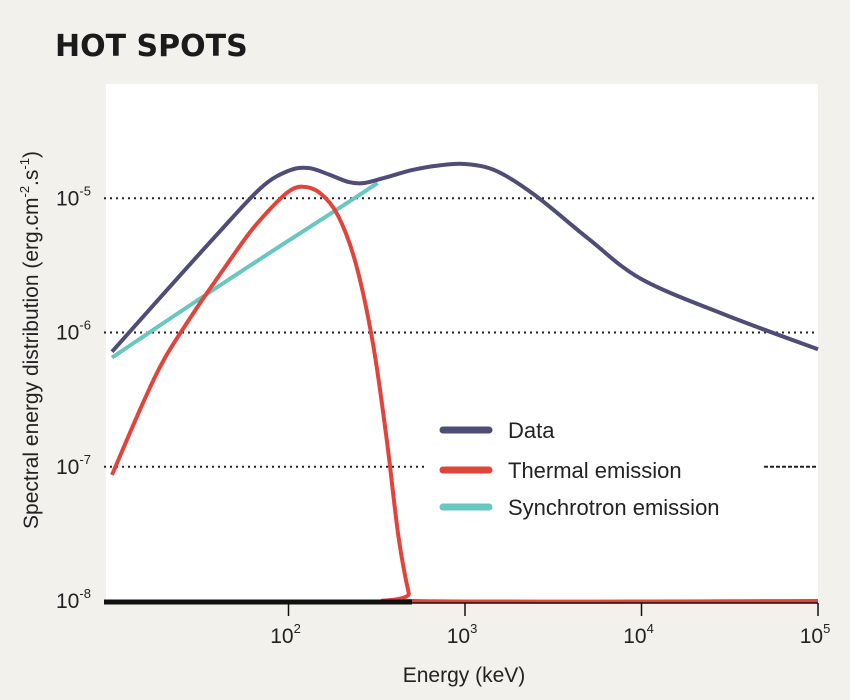  Describe the element at coordinates (31, 362) in the screenshot. I see `y-axis-label-base: Spectral energy distribution (erg.cm` at that location.